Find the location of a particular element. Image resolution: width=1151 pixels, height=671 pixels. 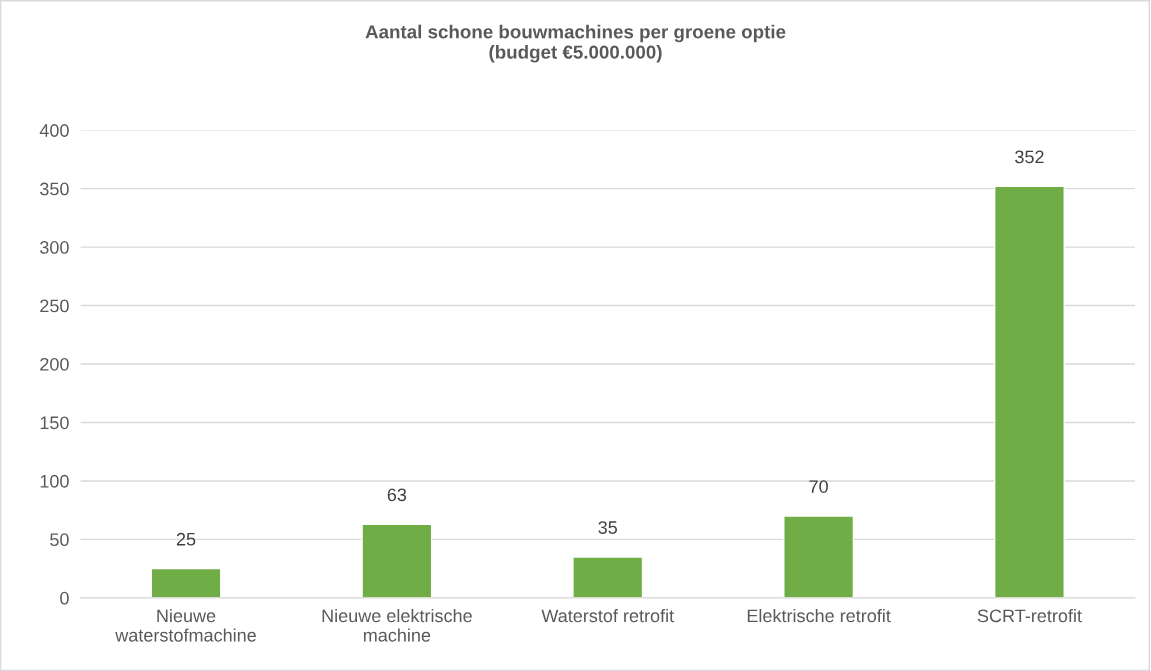

x-tick-label: Waterstof retrofit is located at coordinates (607, 615).